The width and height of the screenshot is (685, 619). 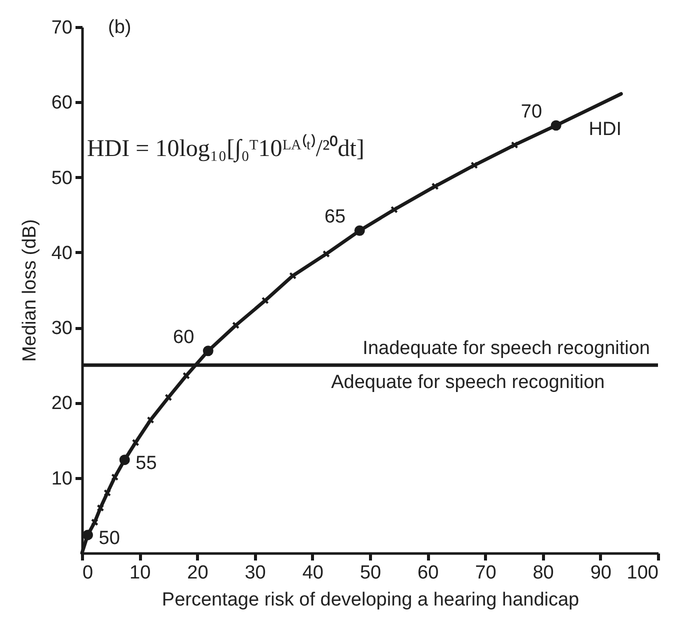 What do you see at coordinates (61, 253) in the screenshot?
I see `y-tick-label: 40` at bounding box center [61, 253].